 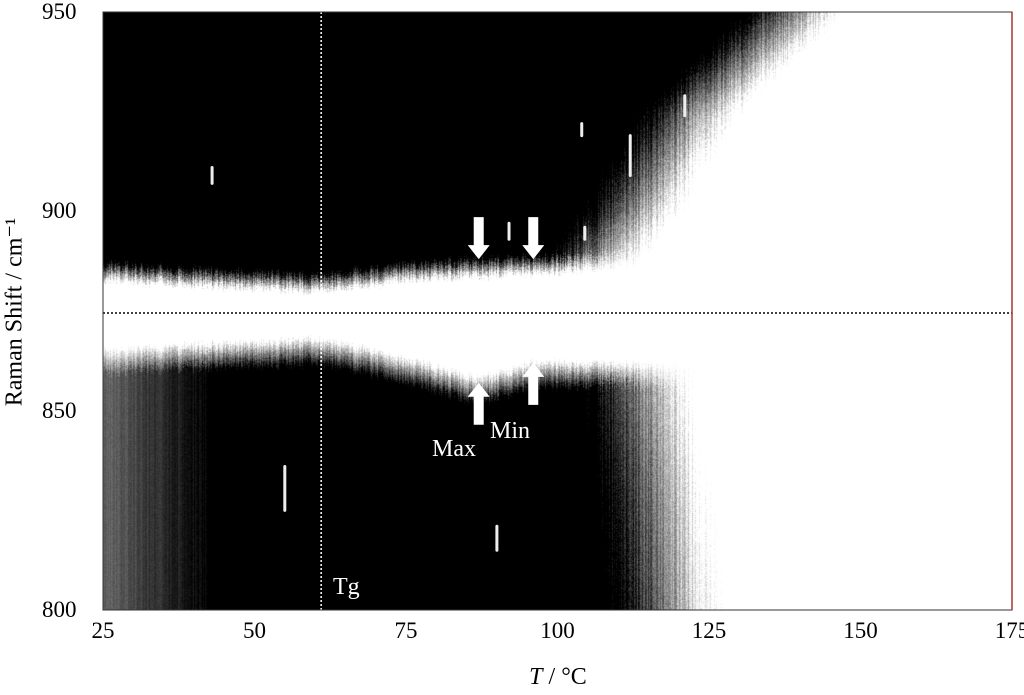 I want to click on x-tick-label: 150, so click(x=860, y=631).